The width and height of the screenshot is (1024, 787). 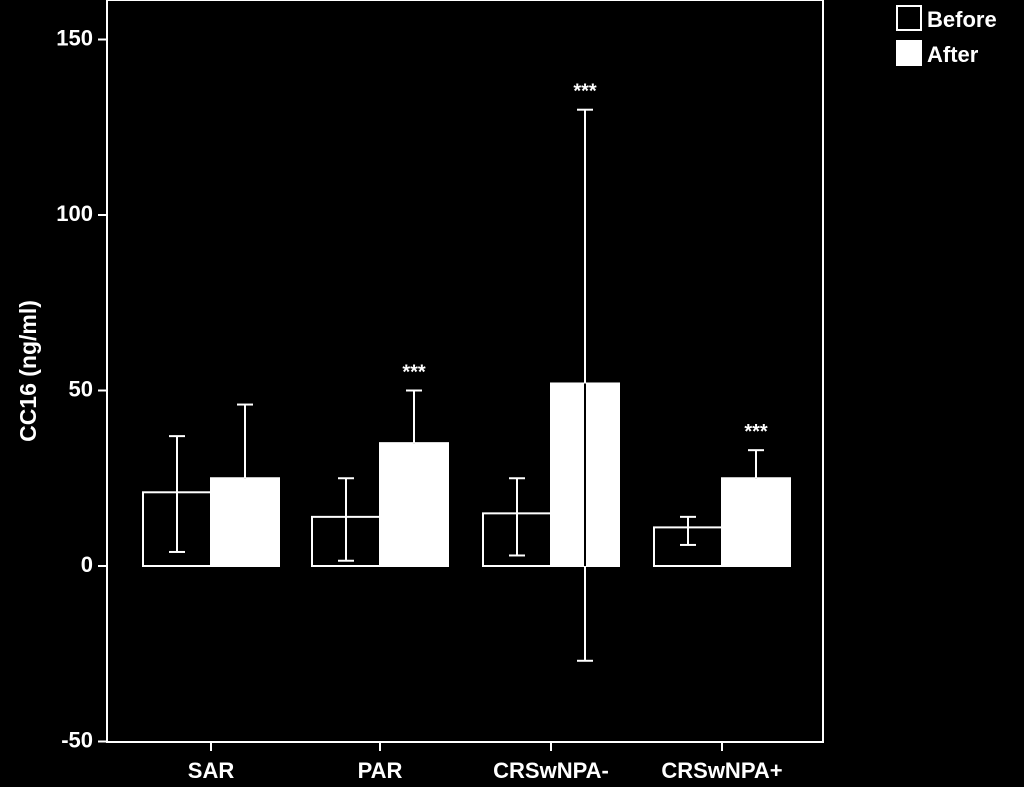 I want to click on y-axis-ticks: -50 0 50 100 150, so click(x=81, y=388).